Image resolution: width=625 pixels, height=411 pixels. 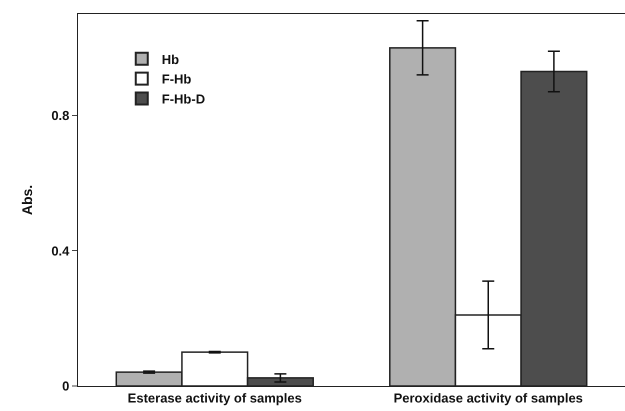 What do you see at coordinates (177, 79) in the screenshot?
I see `legend-label: F-Hb` at bounding box center [177, 79].